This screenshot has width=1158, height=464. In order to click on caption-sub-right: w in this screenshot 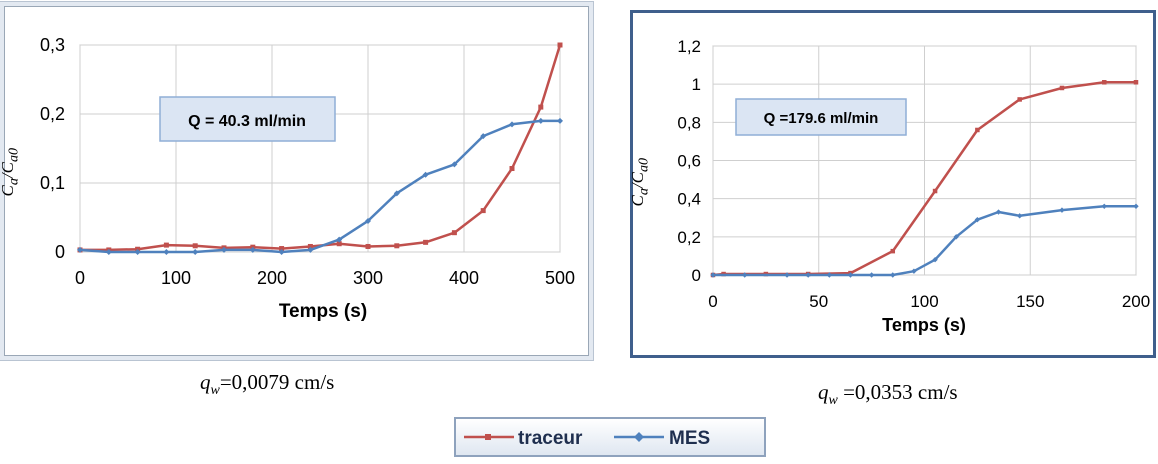, I will do `click(833, 401)`.